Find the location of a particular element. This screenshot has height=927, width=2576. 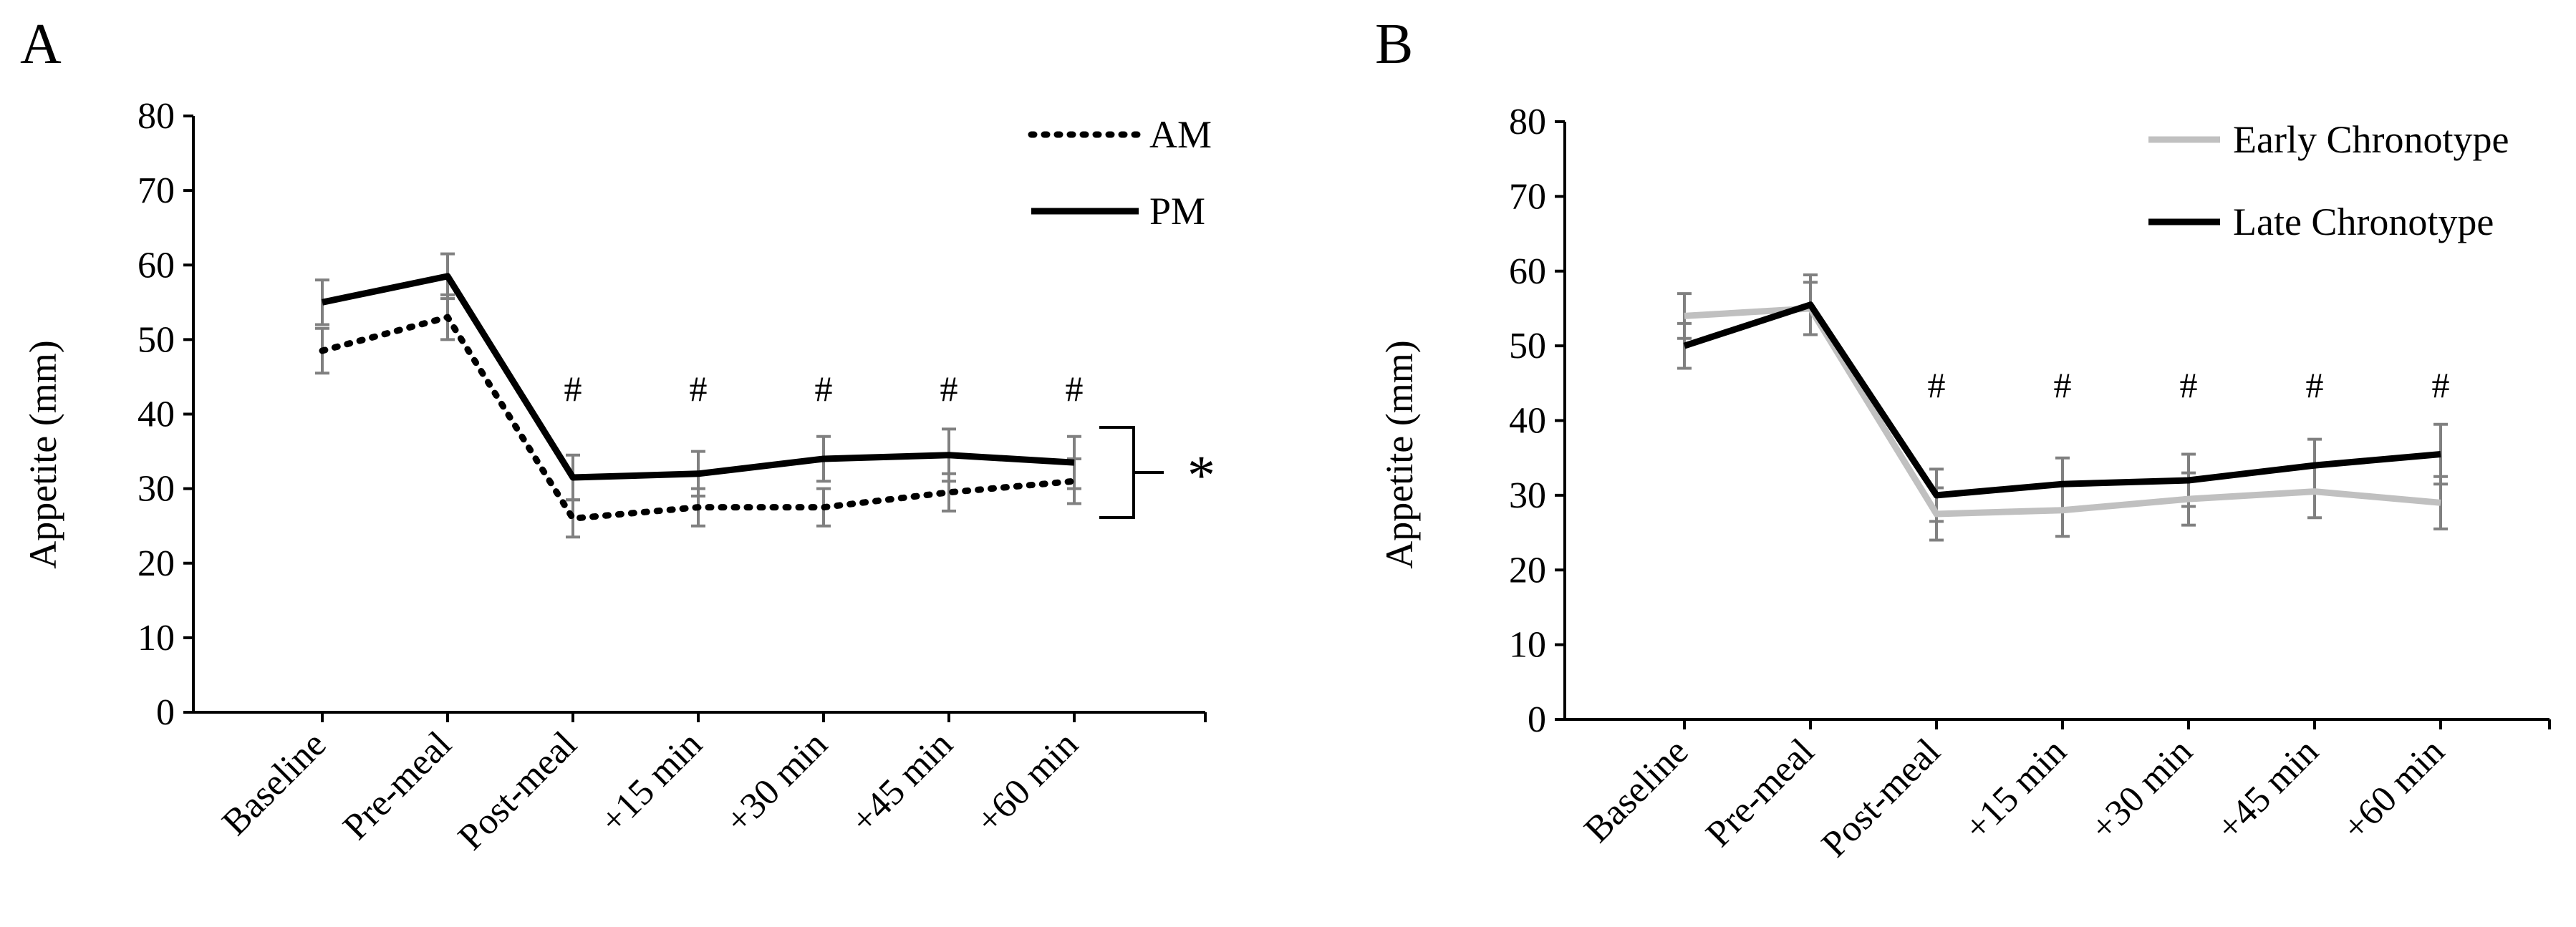

series-line-late-chronotype is located at coordinates (2062, 400).